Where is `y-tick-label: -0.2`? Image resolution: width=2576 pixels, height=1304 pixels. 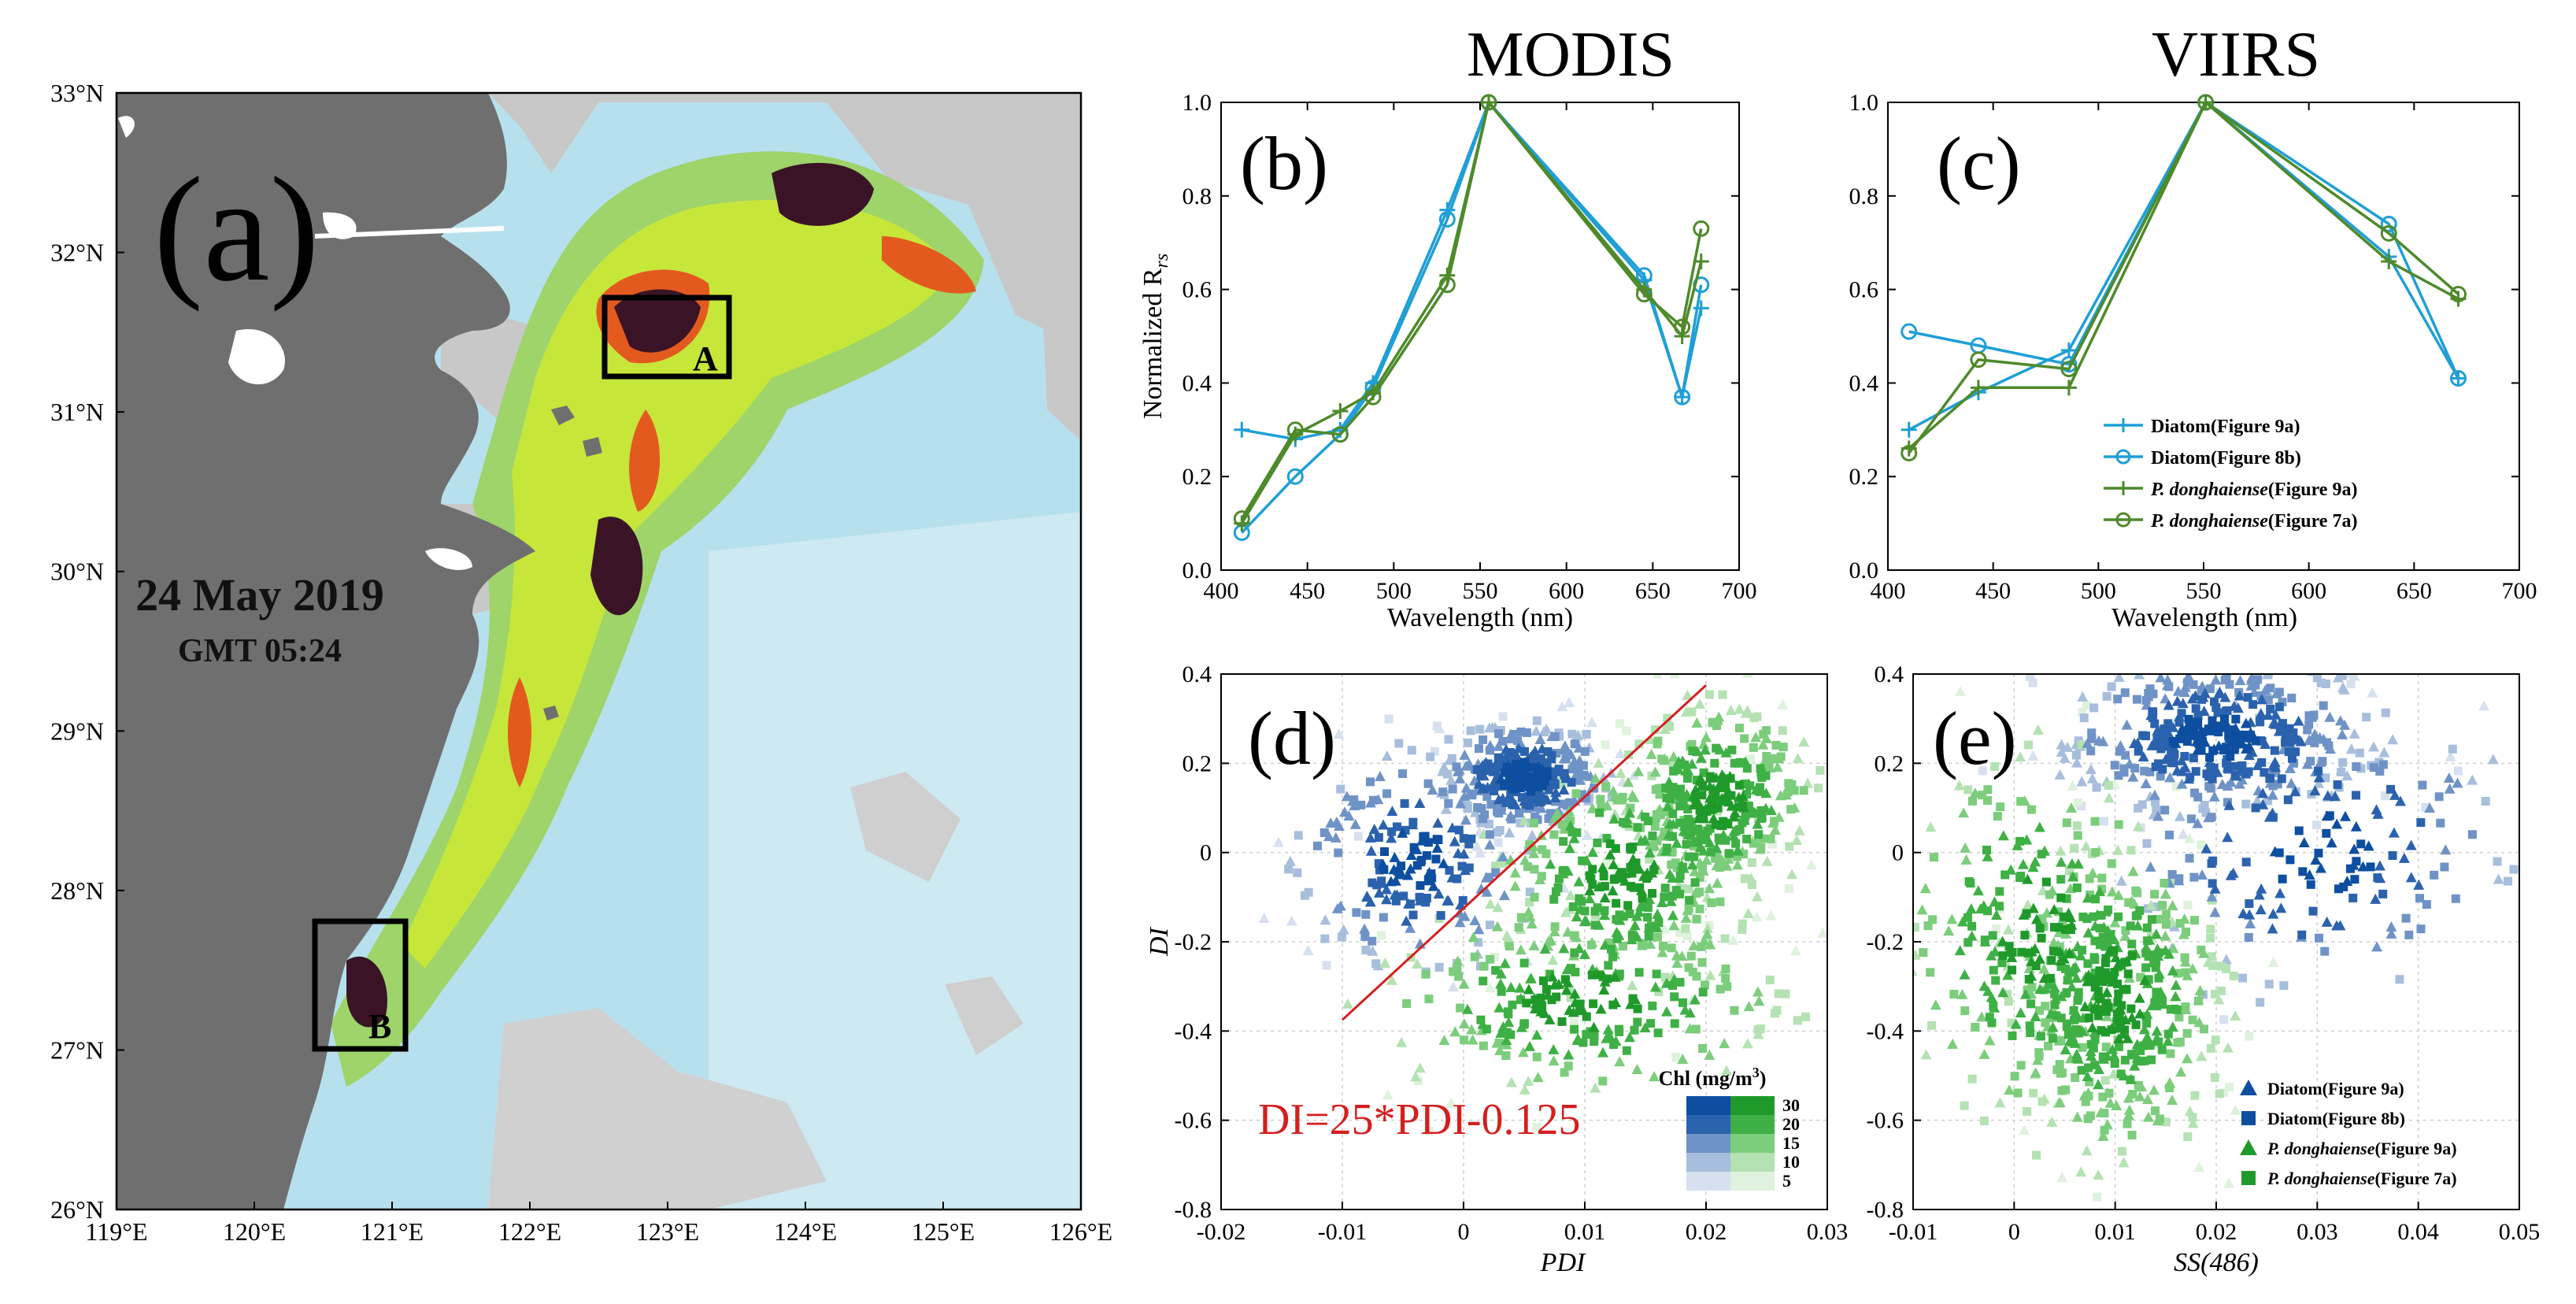 y-tick-label: -0.2 is located at coordinates (1885, 942).